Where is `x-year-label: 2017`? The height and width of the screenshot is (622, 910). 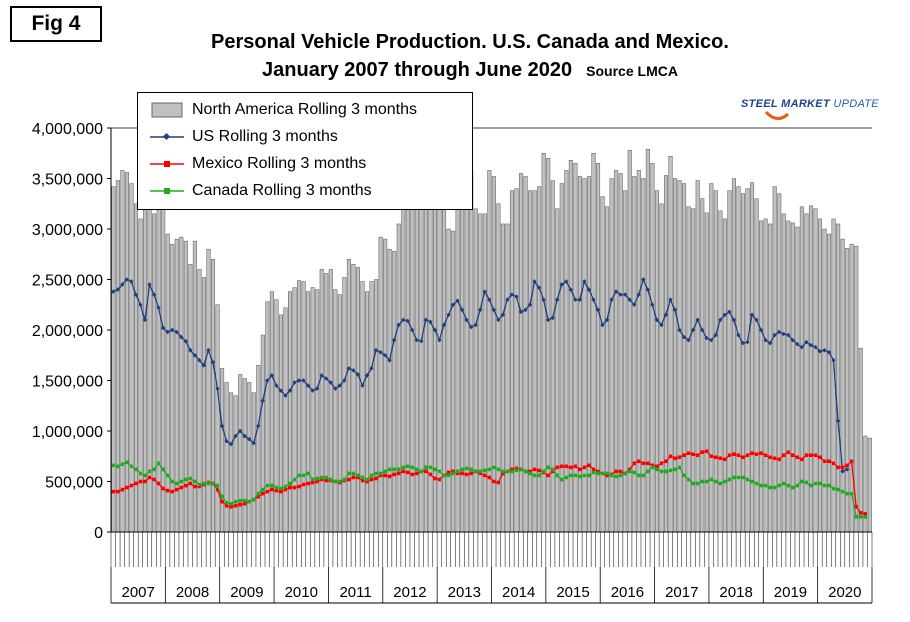
x-year-label: 2017 is located at coordinates (681, 592).